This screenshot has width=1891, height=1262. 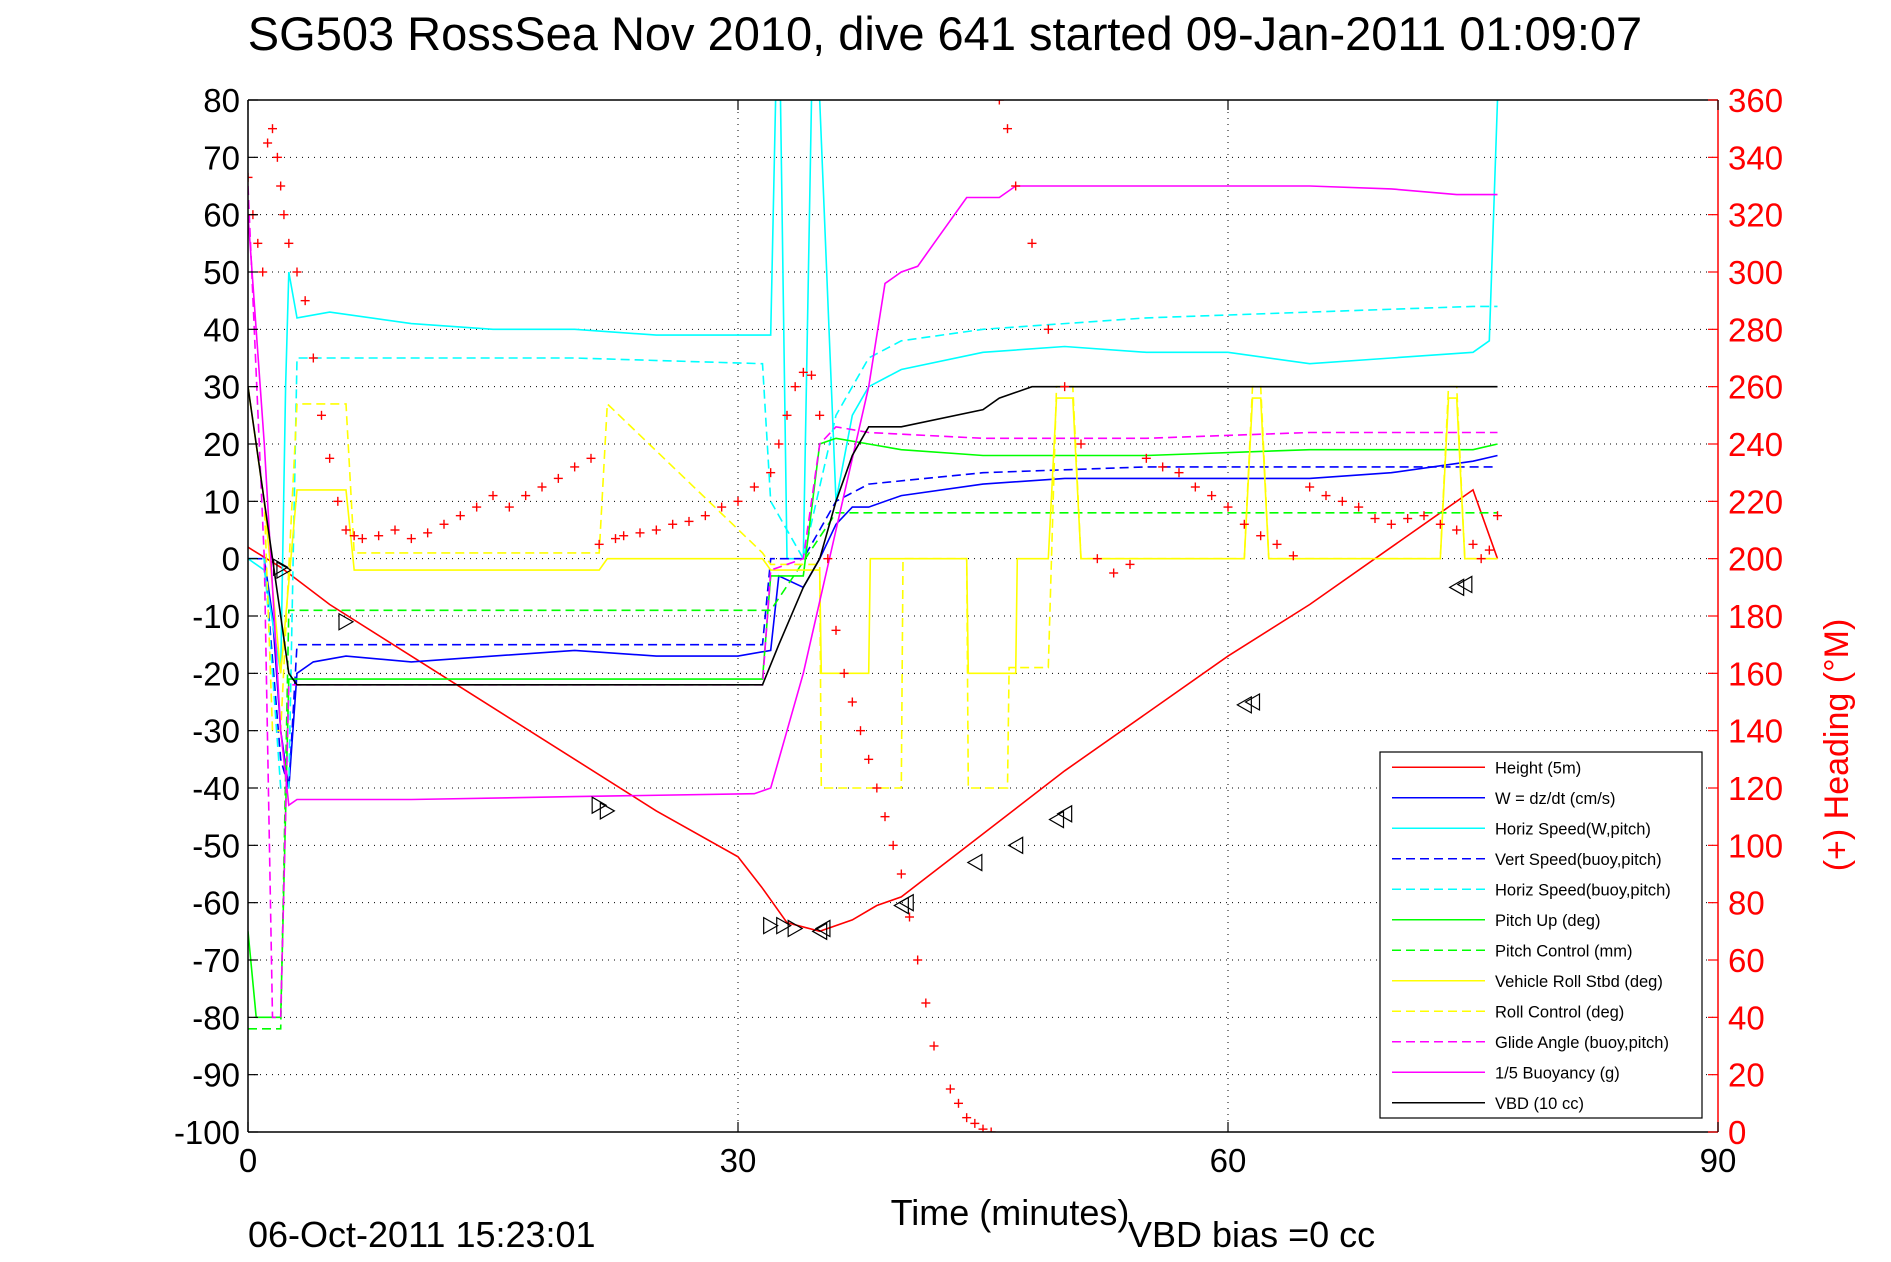 I want to click on x-tick-label: 0, so click(x=248, y=1160).